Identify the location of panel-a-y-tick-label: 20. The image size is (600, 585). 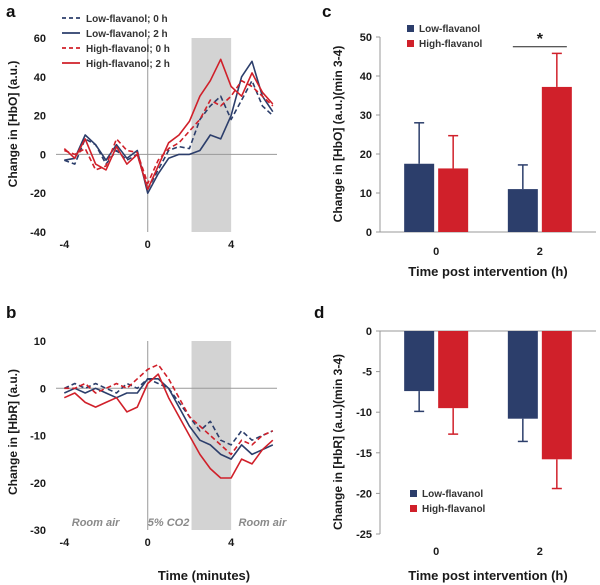
(40, 117).